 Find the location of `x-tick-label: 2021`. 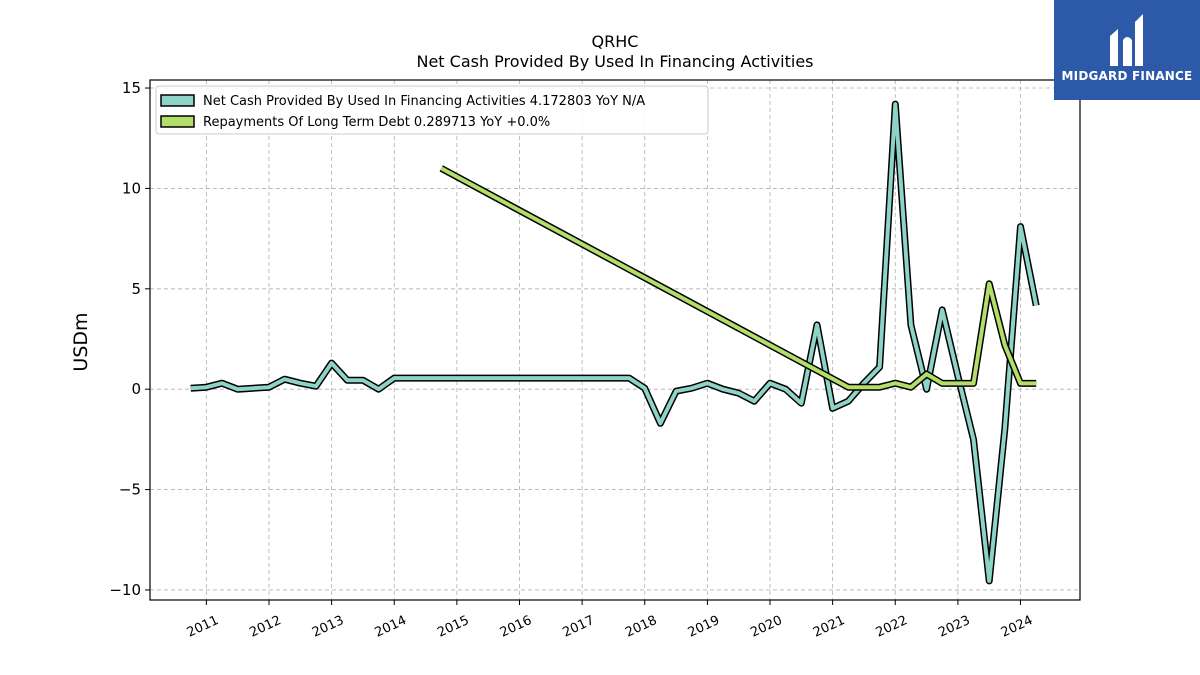

x-tick-label: 2021 is located at coordinates (829, 627).